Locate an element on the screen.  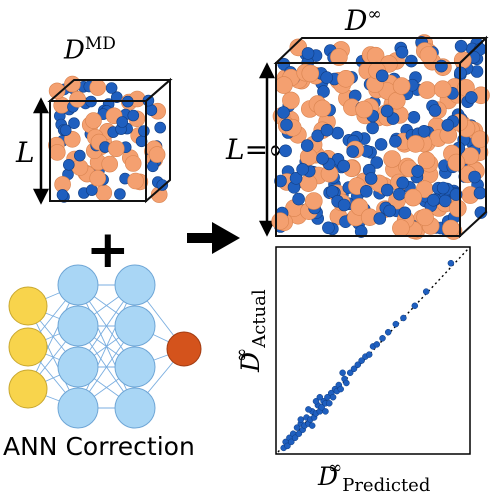
length-label: L is located at coordinates (25, 152).